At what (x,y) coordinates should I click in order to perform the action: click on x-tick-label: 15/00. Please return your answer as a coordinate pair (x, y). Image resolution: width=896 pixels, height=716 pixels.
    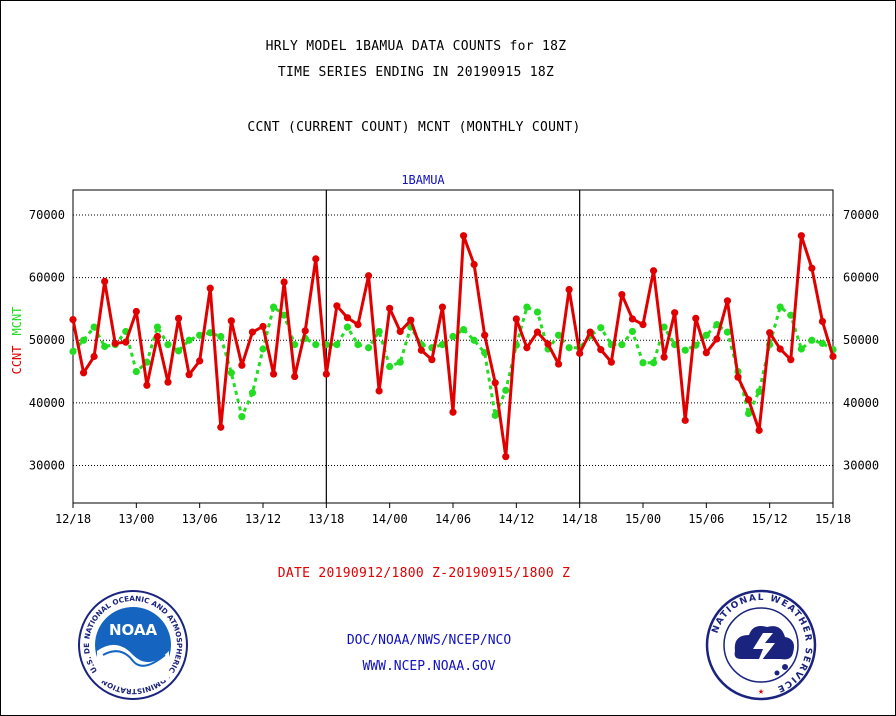
    Looking at the image, I should click on (643, 519).